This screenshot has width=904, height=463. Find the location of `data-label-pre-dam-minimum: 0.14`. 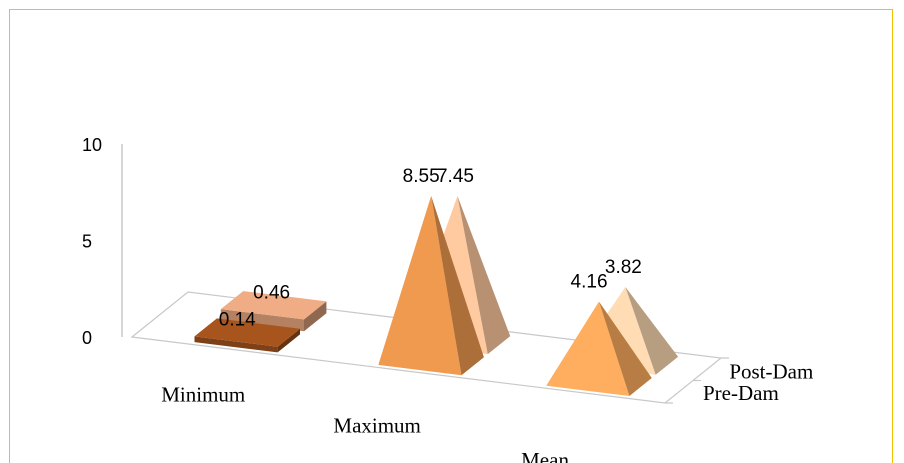

data-label-pre-dam-minimum: 0.14 is located at coordinates (237, 320).